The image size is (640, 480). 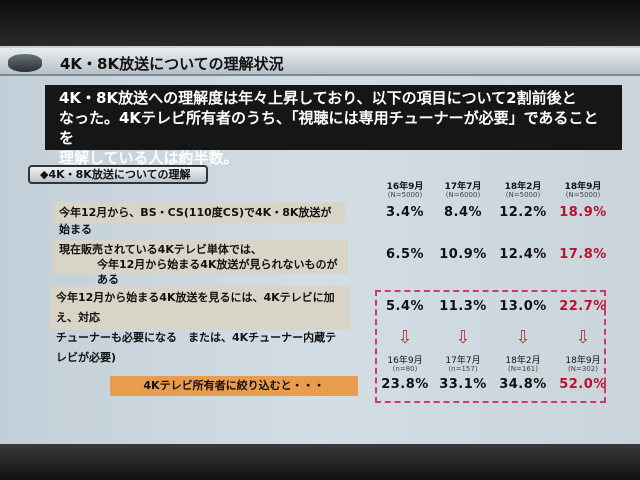 I want to click on value-cell: 3.4%, so click(x=405, y=212).